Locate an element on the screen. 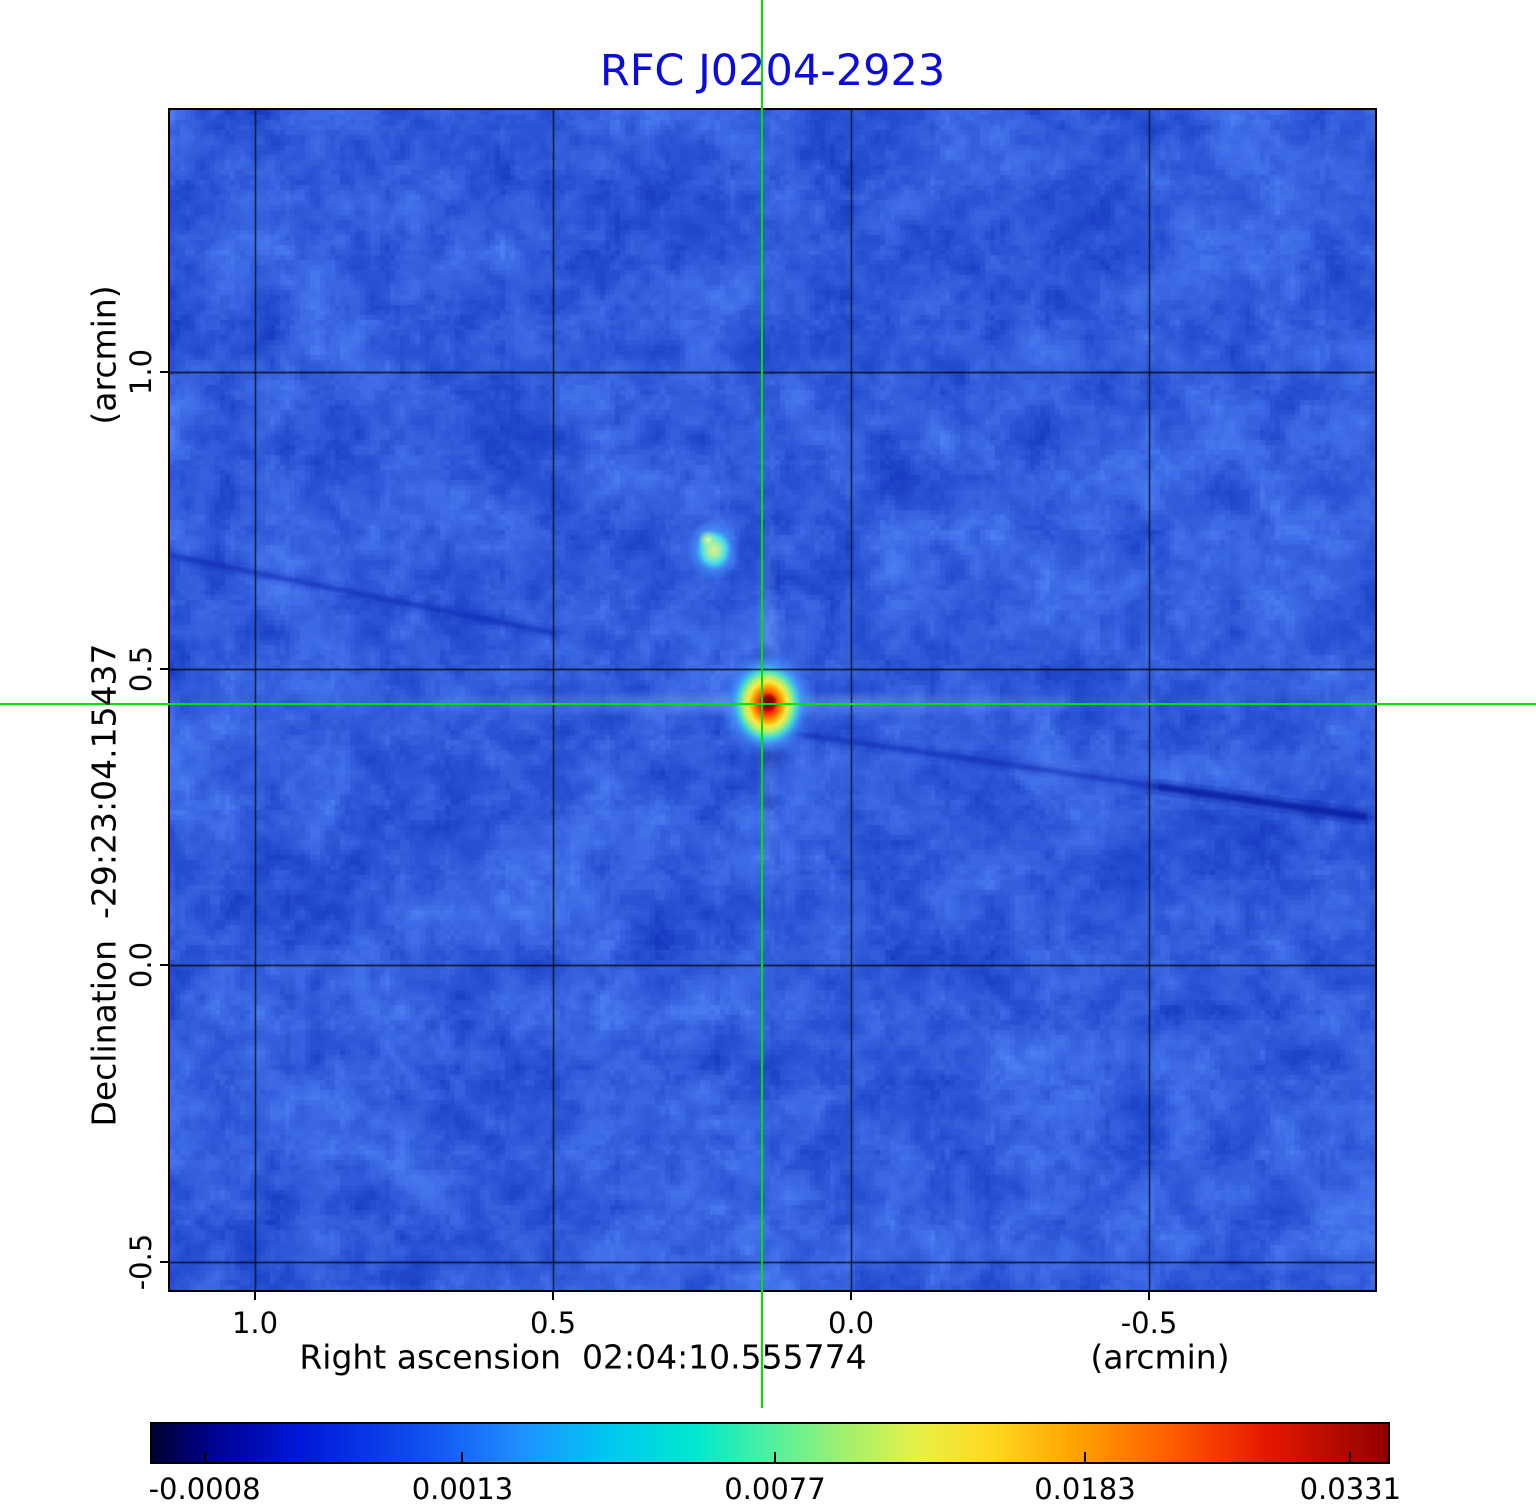  y-axis-unit-label: (arcmin) is located at coordinates (104, 355).